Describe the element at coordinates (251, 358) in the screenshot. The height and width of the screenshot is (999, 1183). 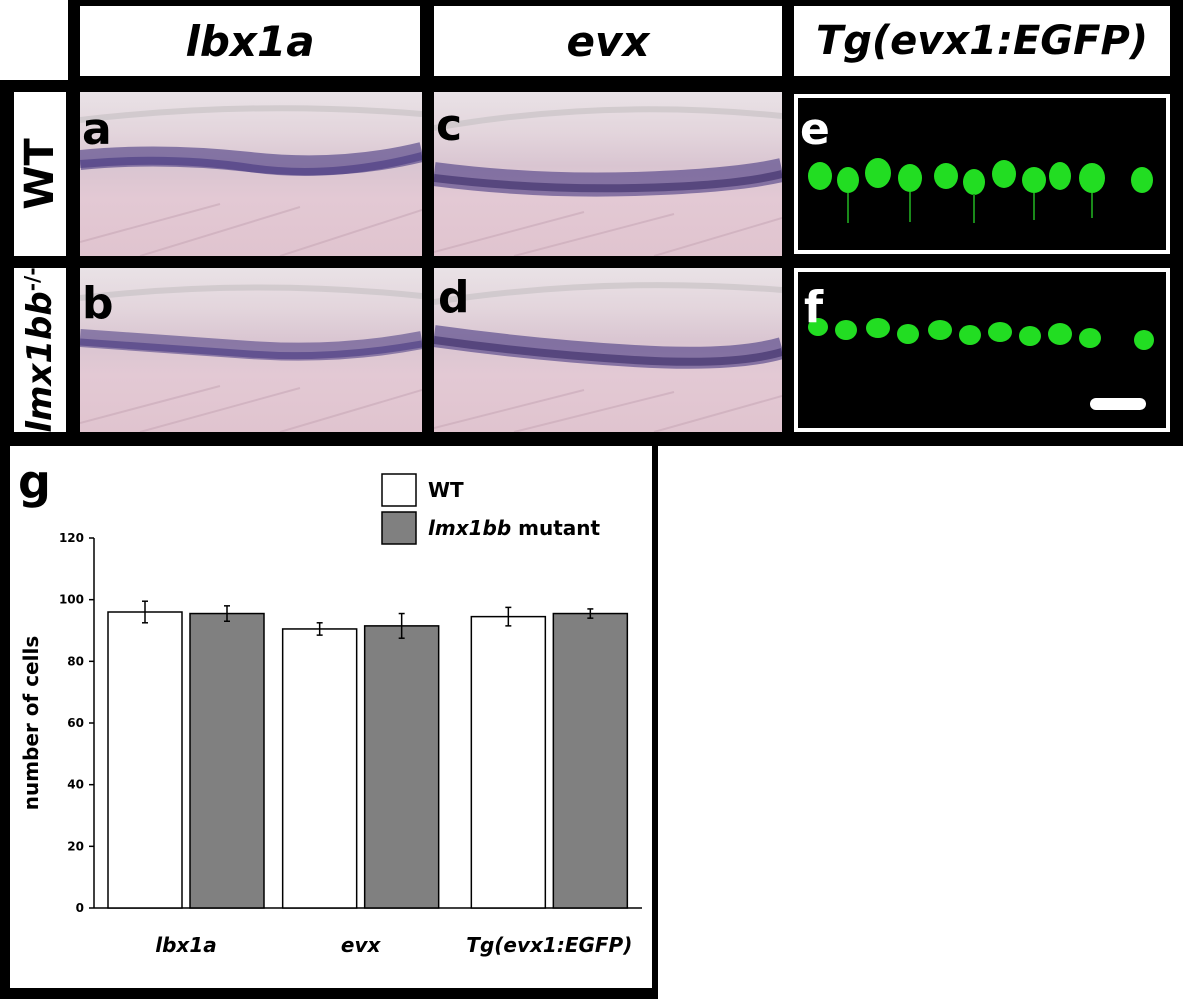
I see `panel-b-stain` at that location.